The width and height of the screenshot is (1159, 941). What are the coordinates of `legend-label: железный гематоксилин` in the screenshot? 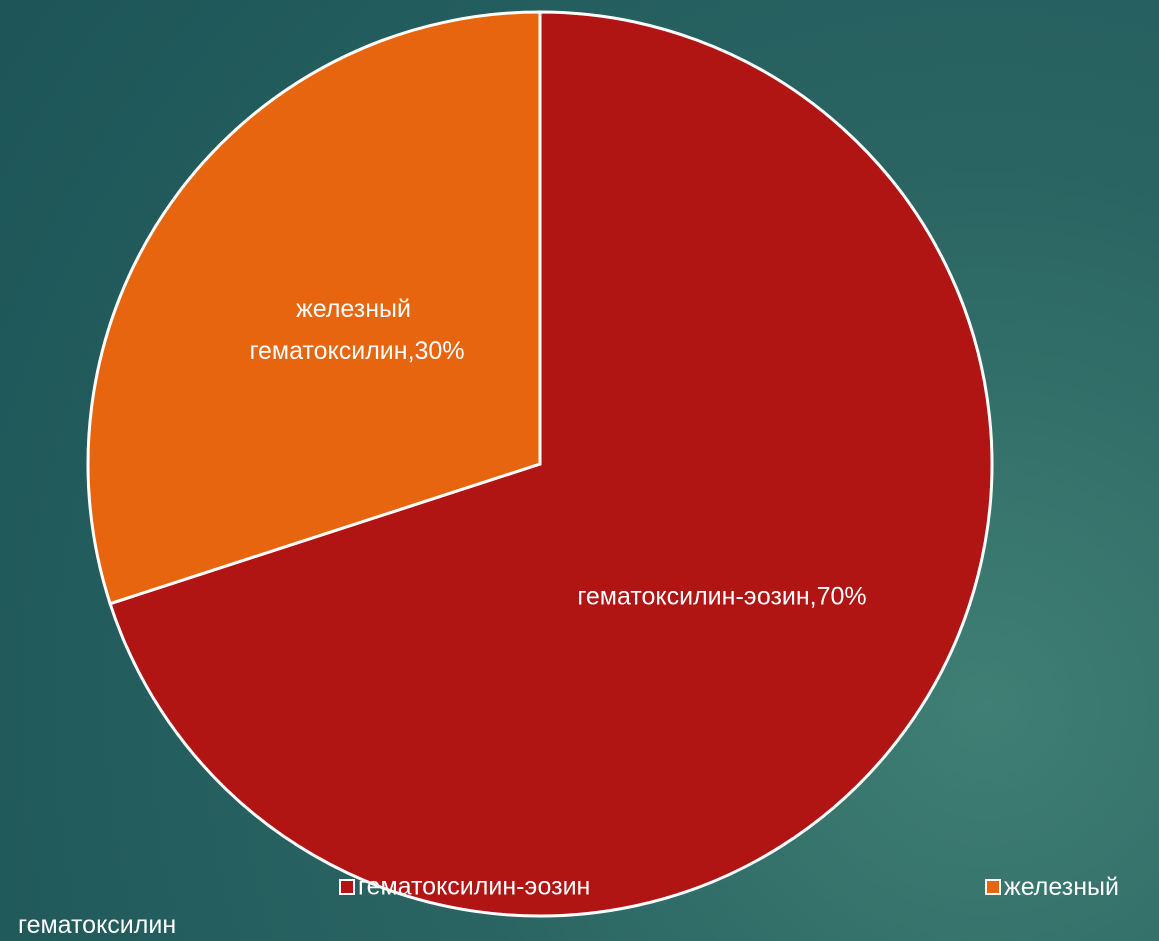 It's located at (572, 906).